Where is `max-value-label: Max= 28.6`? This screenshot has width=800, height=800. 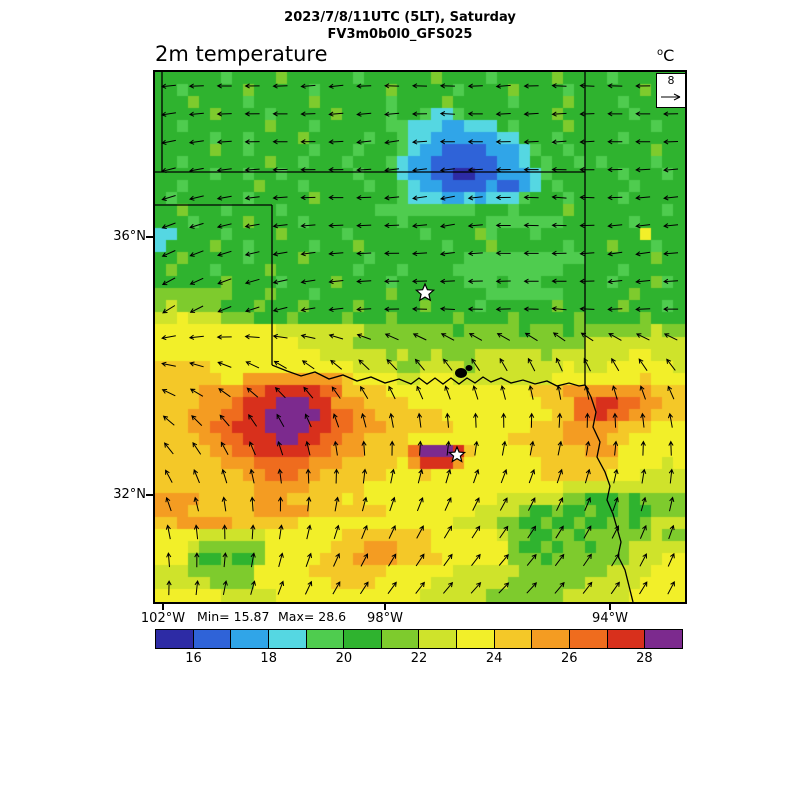 max-value-label: Max= 28.6 is located at coordinates (312, 616).